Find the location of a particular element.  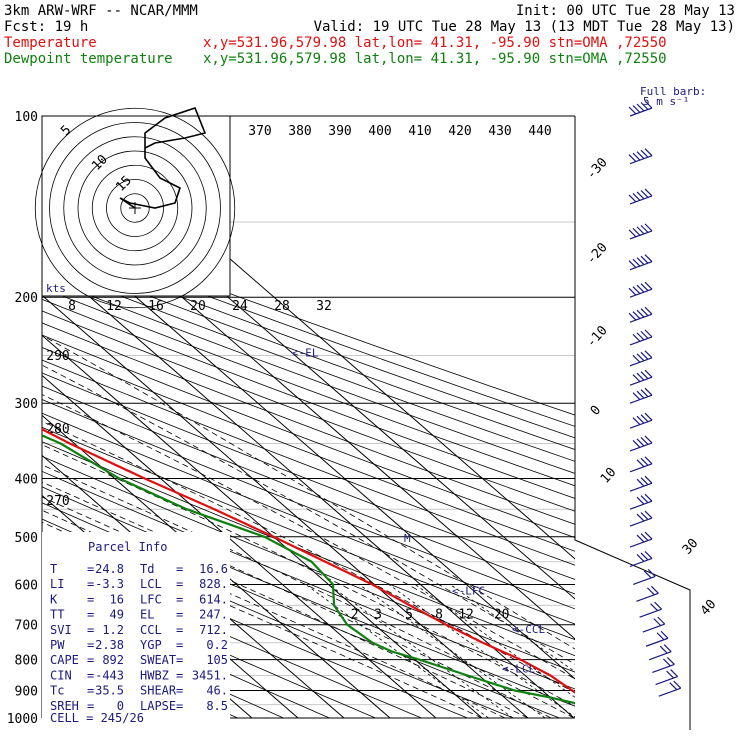

hodograph-inset is located at coordinates (136, 206).